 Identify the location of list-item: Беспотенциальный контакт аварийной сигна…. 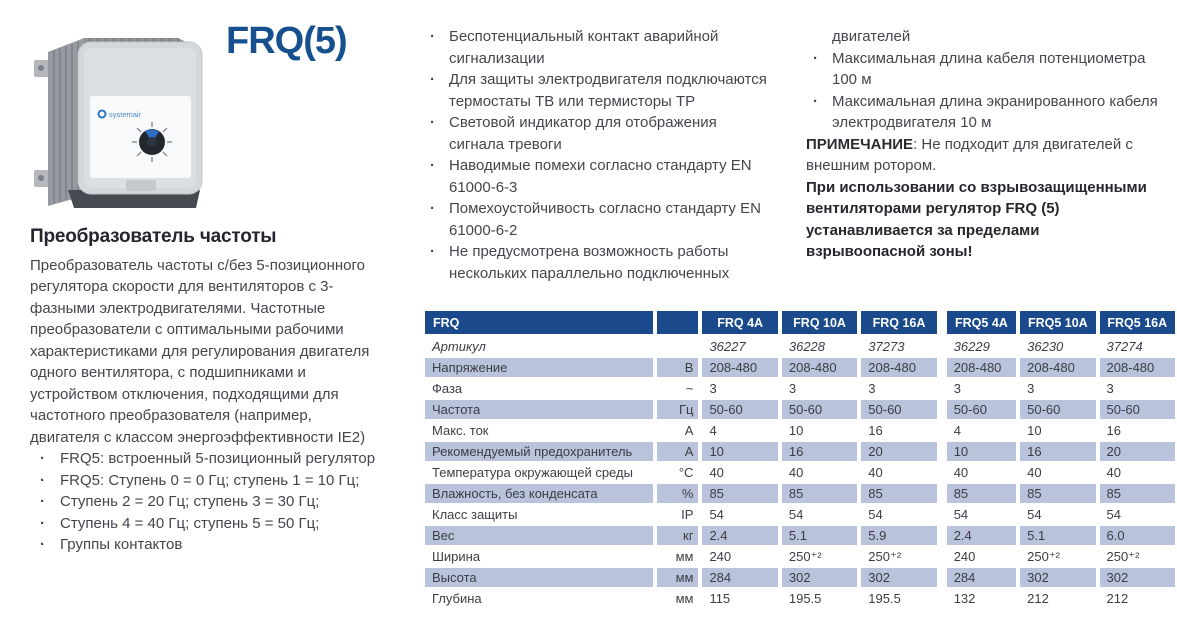
(599, 47).